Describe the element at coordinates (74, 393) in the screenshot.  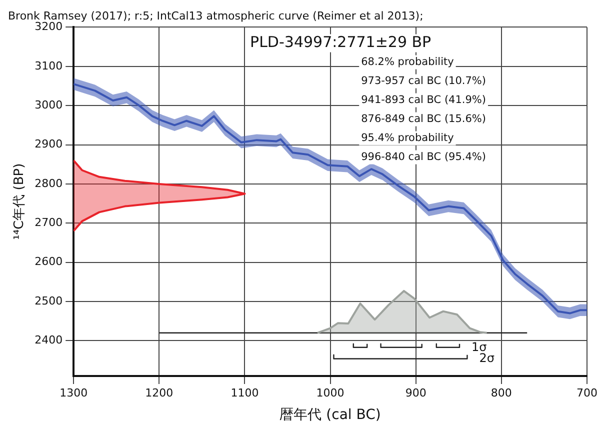
I see `x-tick-label: 1300` at that location.